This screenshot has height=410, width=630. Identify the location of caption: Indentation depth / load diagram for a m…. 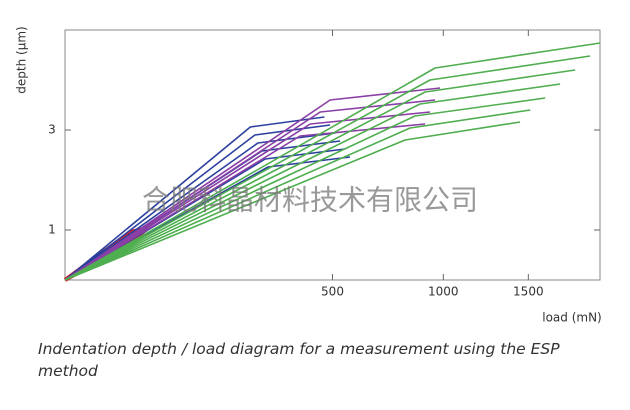
(299, 360).